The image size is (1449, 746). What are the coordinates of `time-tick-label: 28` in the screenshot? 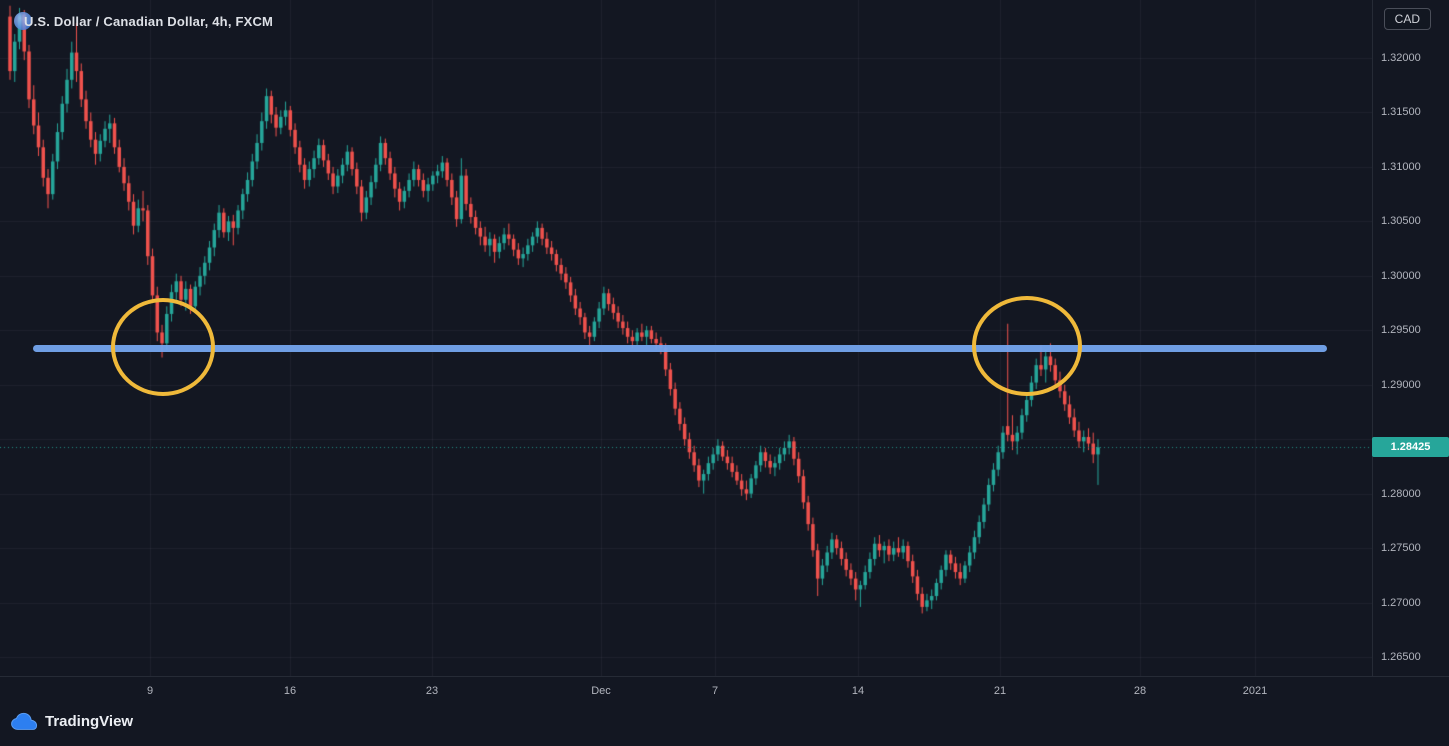 It's located at (1140, 691).